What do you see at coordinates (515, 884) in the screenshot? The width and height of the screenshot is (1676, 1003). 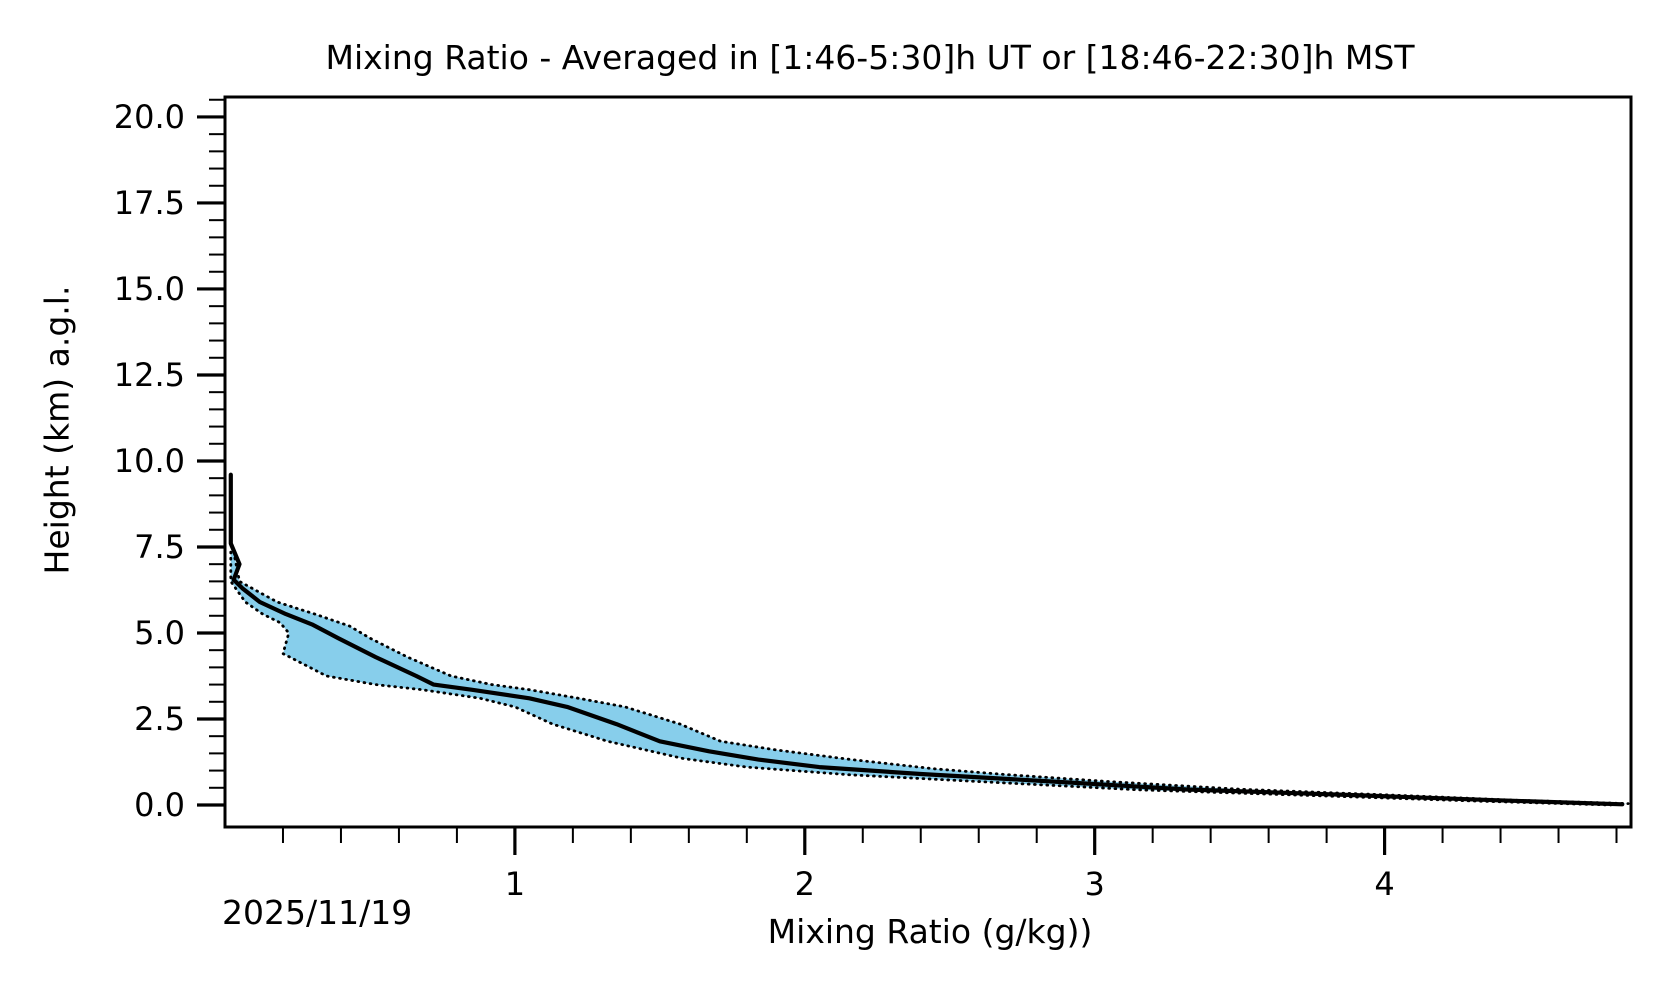 I see `x-tick-label: 1` at bounding box center [515, 884].